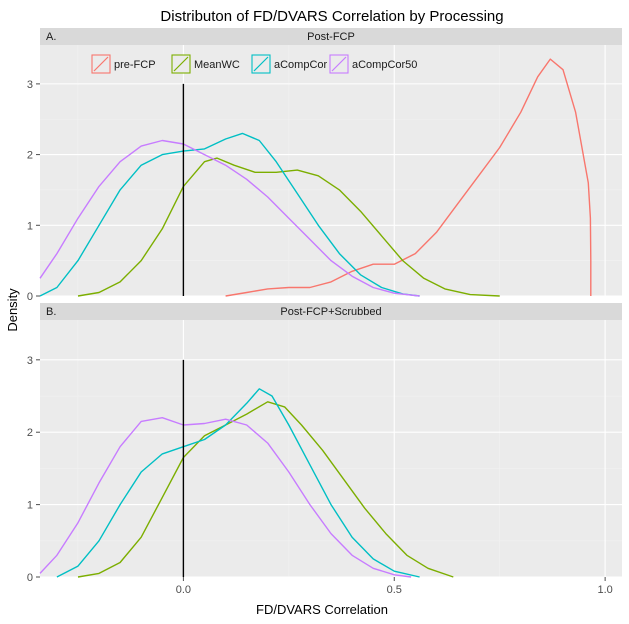  I want to click on x-axis-title: FD/DVARS Correlation, so click(322, 609).